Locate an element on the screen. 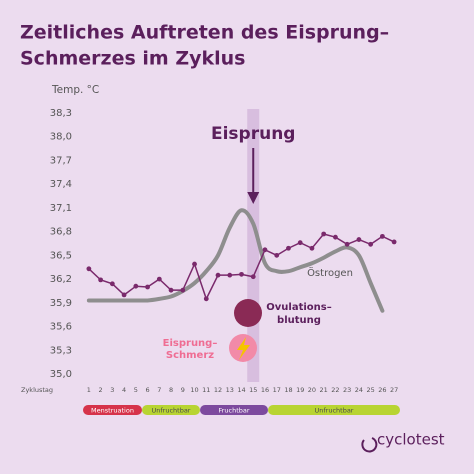  x-tick-label: 24 is located at coordinates (359, 390).